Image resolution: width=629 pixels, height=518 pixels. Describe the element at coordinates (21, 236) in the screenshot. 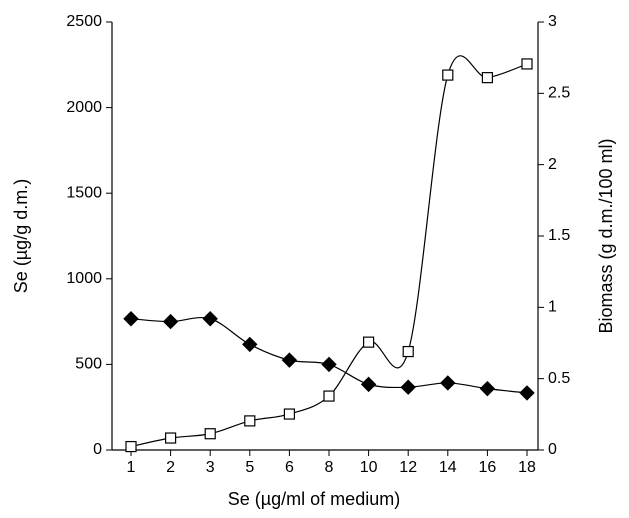

I see `y-axis-title: Se (µg/g d.m.)` at that location.